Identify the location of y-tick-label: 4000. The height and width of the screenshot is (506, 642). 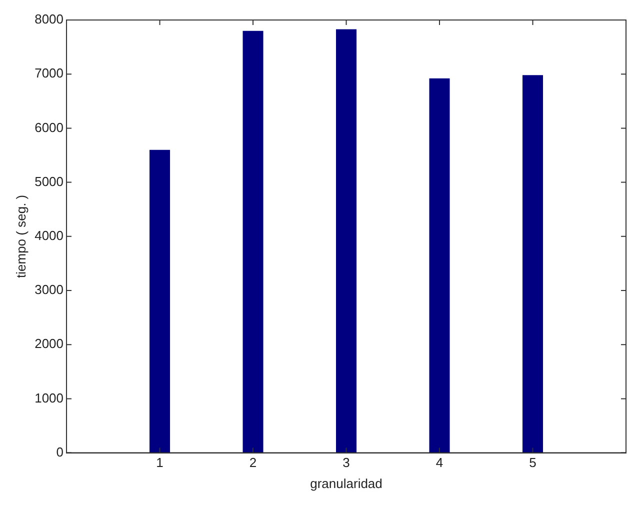
(49, 235).